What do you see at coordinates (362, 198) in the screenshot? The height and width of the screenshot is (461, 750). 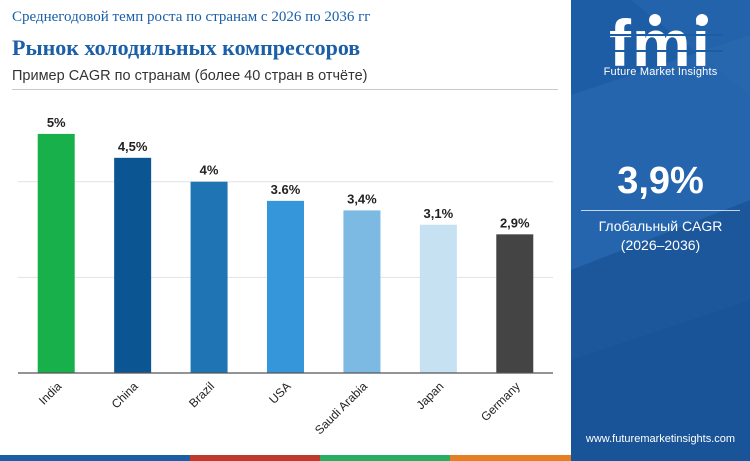 I see `data-label: 3,4%` at bounding box center [362, 198].